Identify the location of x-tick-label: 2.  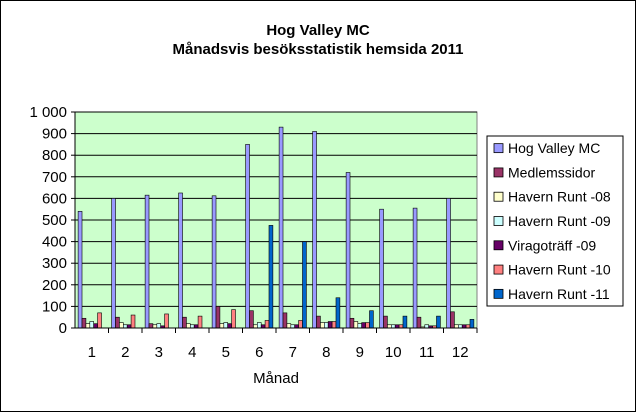
(125, 352).